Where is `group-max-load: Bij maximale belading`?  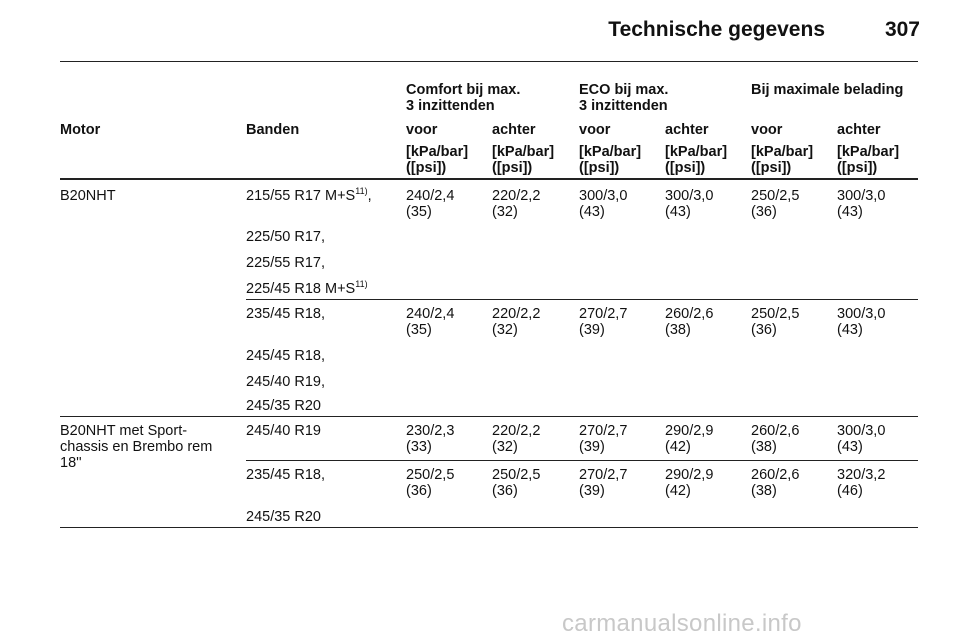
group-max-load: Bij maximale belading is located at coordinates (827, 90).